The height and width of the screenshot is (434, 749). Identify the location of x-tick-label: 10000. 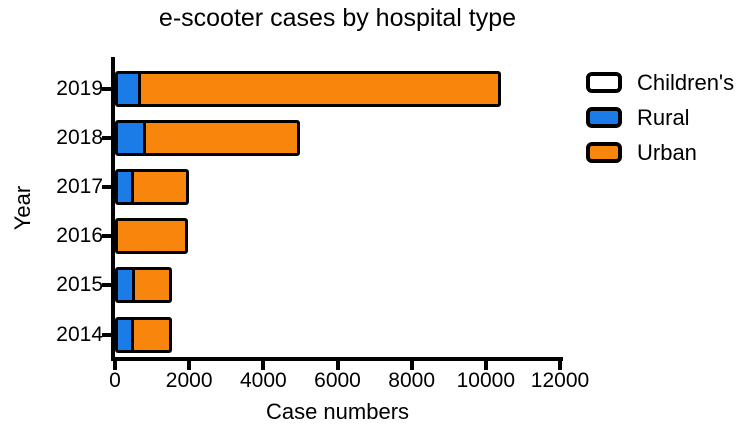
(486, 380).